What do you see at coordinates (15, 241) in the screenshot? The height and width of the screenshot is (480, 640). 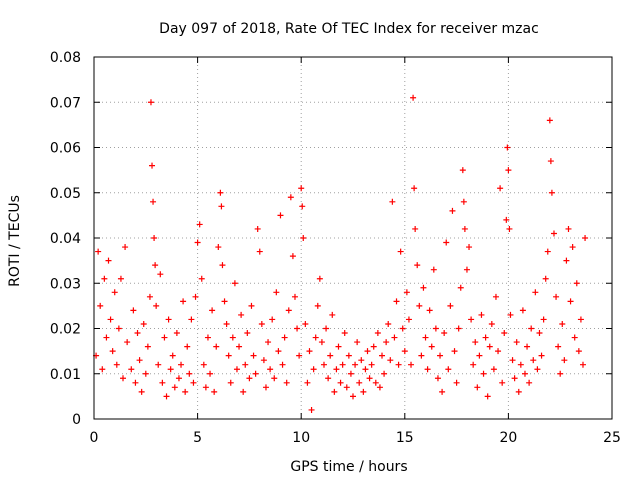 I see `y-axis-label: ROTI / TECUs` at bounding box center [15, 241].